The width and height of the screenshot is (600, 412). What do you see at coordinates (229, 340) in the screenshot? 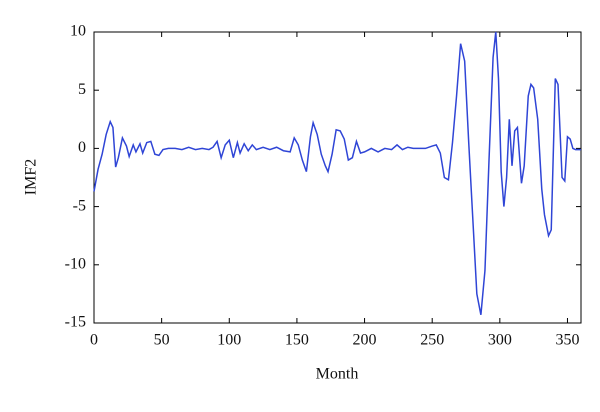
I see `x-tick-label: 100` at bounding box center [229, 340].